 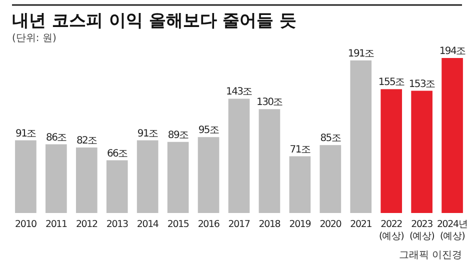 I want to click on data-label: 66조, so click(x=117, y=154).